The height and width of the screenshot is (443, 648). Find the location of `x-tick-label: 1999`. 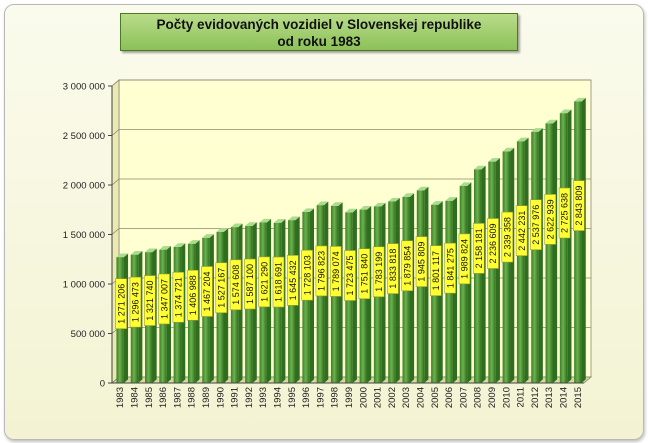

x-tick-label: 1999 is located at coordinates (349, 397).